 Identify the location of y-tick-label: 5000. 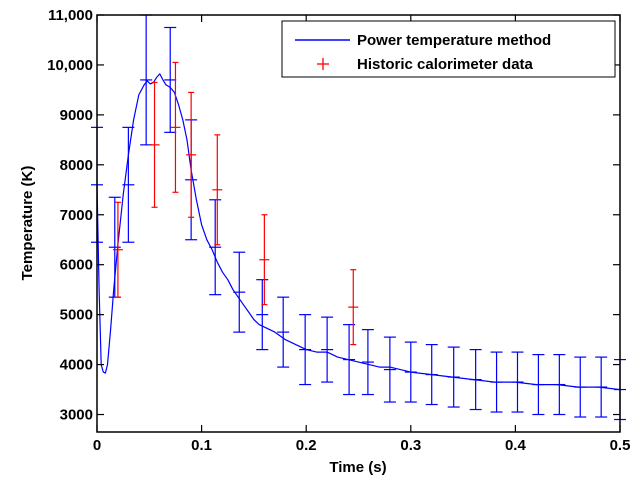
(76, 315).